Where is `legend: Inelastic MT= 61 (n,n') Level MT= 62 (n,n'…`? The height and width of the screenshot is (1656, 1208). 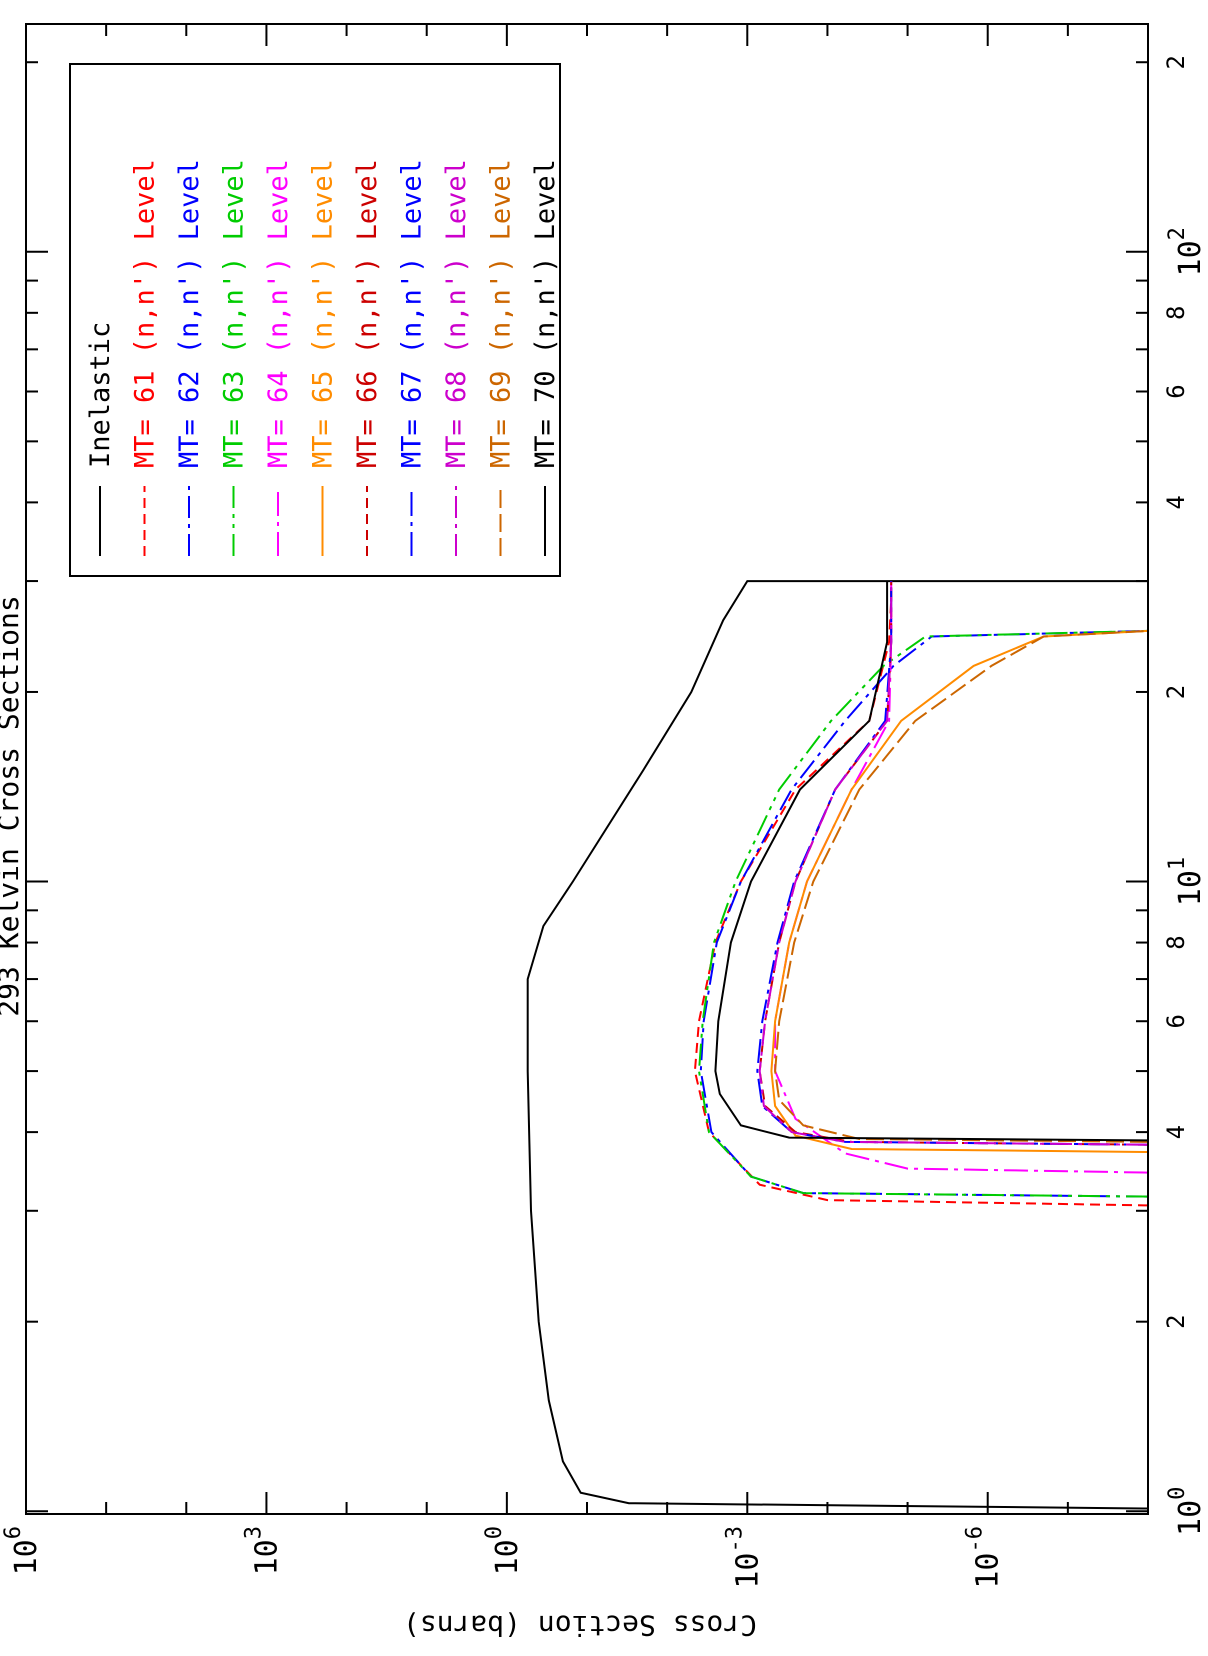 legend: Inelastic MT= 61 (n,n') Level MT= 62 (n,n'… is located at coordinates (315, 320).